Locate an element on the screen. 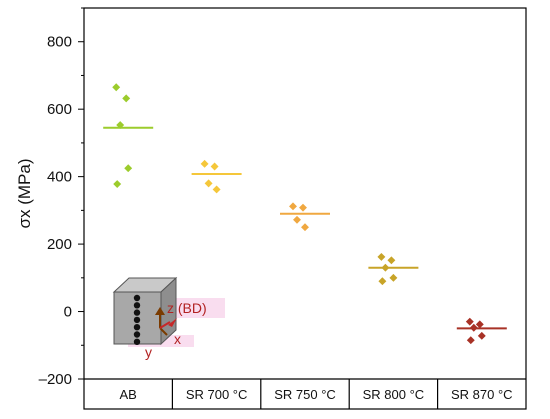 Image resolution: width=550 pixels, height=419 pixels. series-ab is located at coordinates (128, 136).